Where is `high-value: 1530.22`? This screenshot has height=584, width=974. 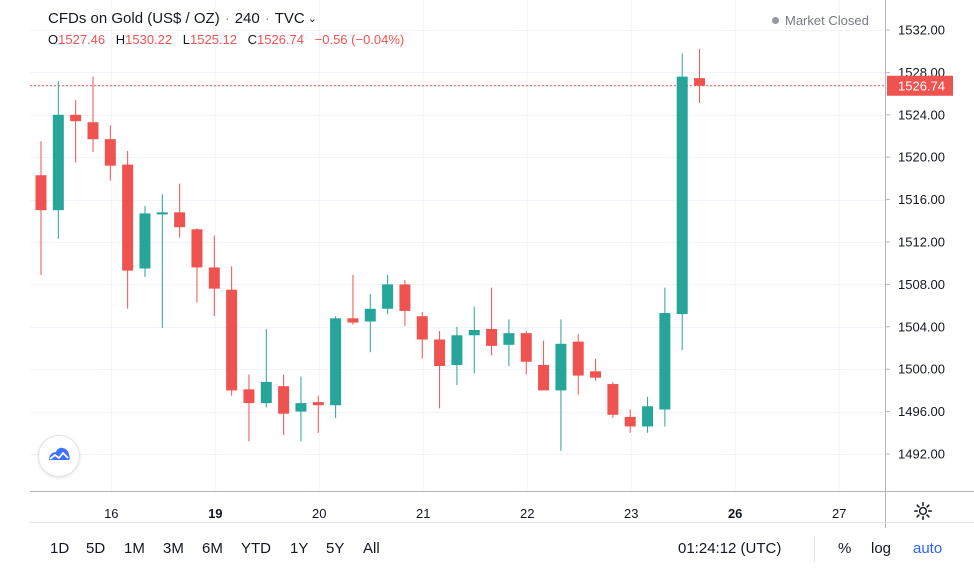 high-value: 1530.22 is located at coordinates (149, 39).